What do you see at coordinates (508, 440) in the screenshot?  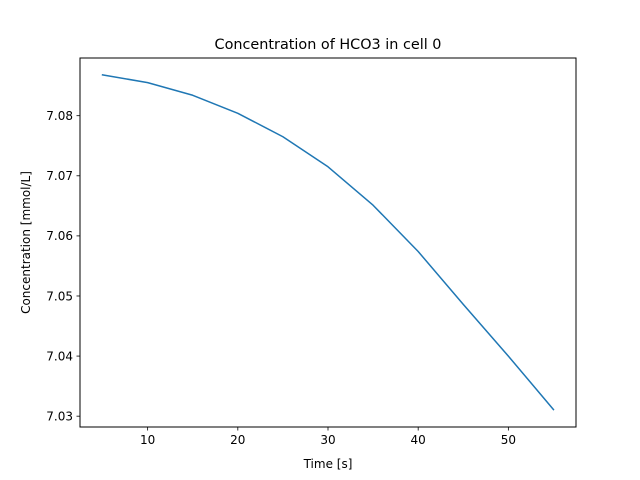 I see `x-tick-label: 50` at bounding box center [508, 440].